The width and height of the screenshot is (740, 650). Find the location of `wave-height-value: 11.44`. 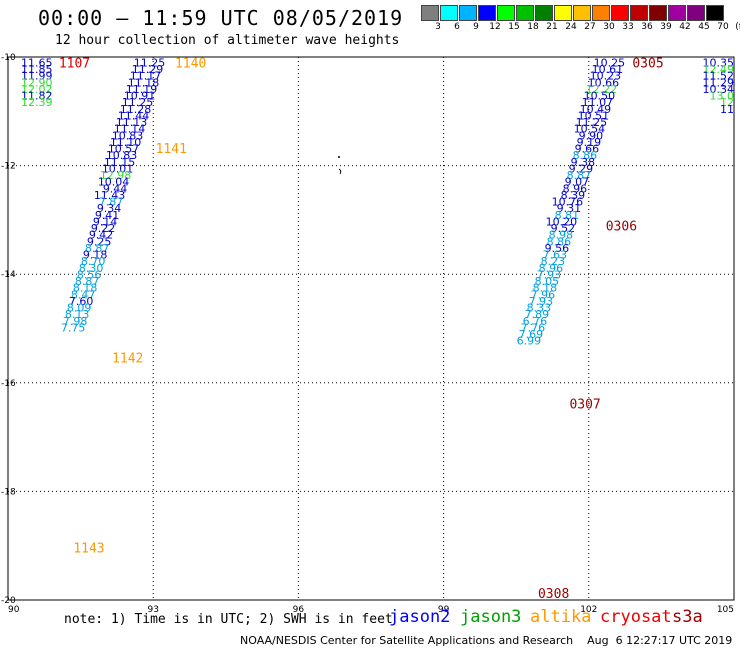

wave-height-value: 11.44 is located at coordinates (134, 115).